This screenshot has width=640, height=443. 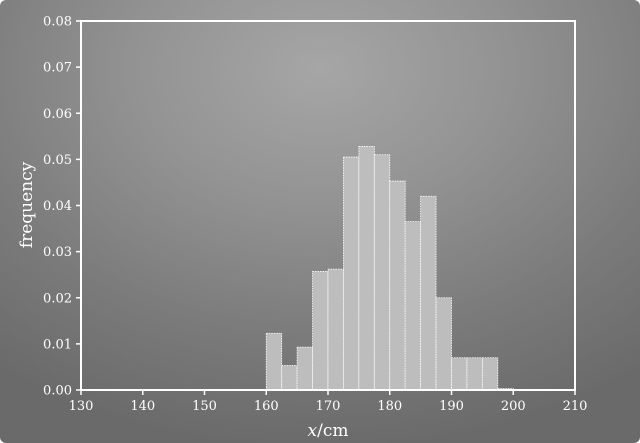 I want to click on y-tick-label: 0.06, so click(x=57, y=114).